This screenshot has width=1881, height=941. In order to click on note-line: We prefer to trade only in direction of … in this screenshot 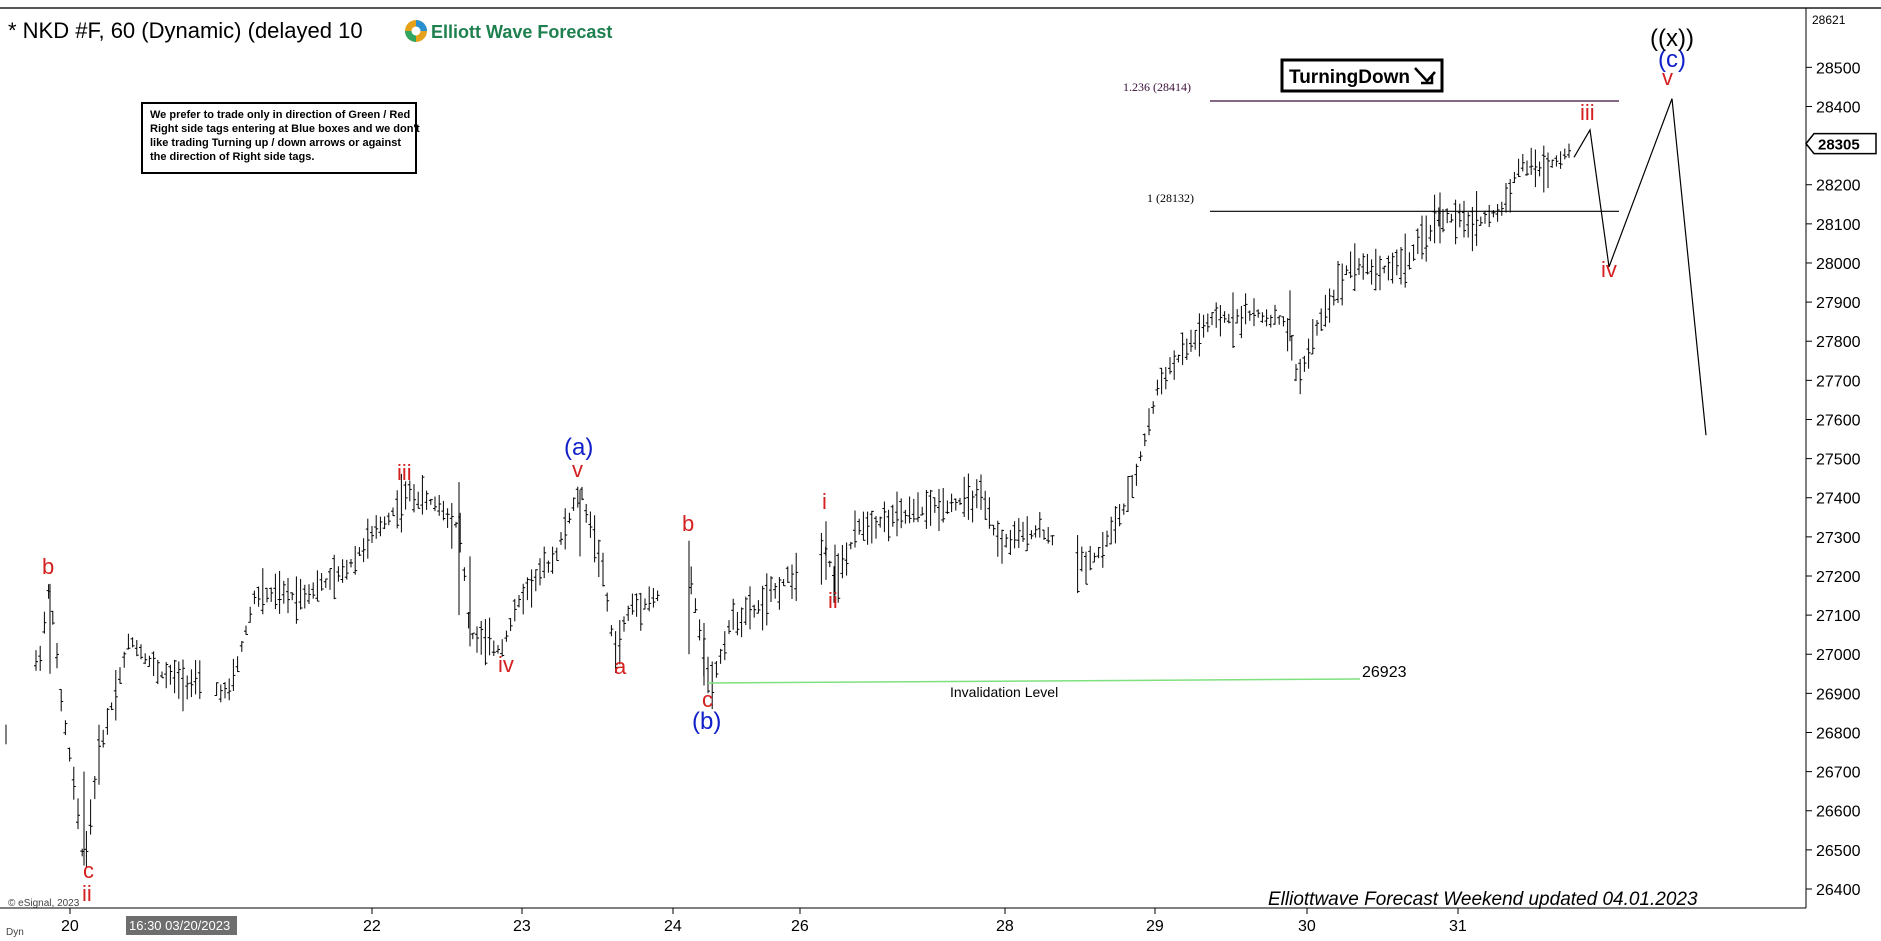, I will do `click(280, 115)`.